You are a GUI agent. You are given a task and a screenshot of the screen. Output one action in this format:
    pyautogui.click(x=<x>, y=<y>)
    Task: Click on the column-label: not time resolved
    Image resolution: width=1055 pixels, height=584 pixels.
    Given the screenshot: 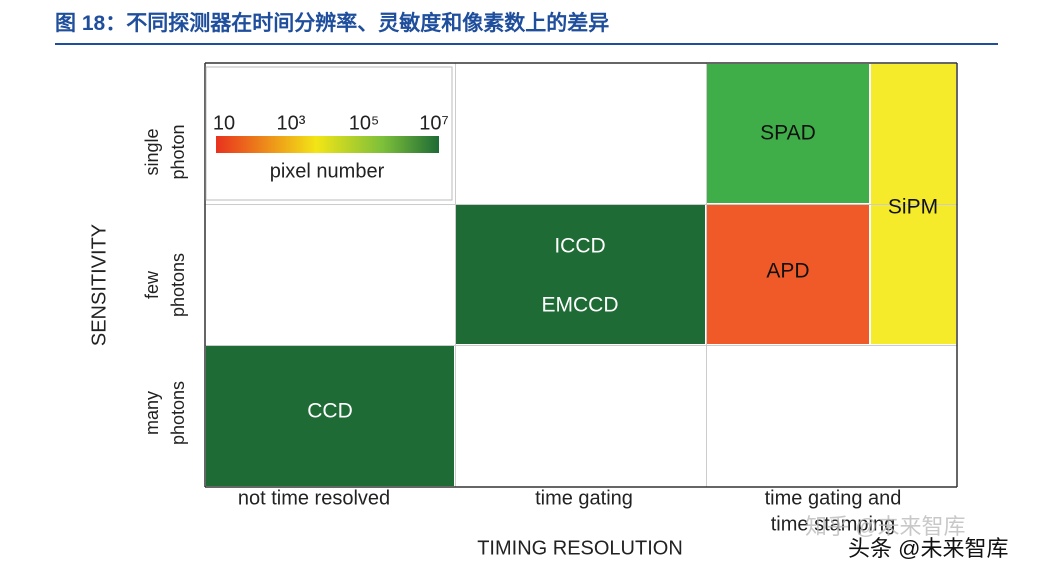 What is the action you would take?
    pyautogui.click(x=314, y=498)
    